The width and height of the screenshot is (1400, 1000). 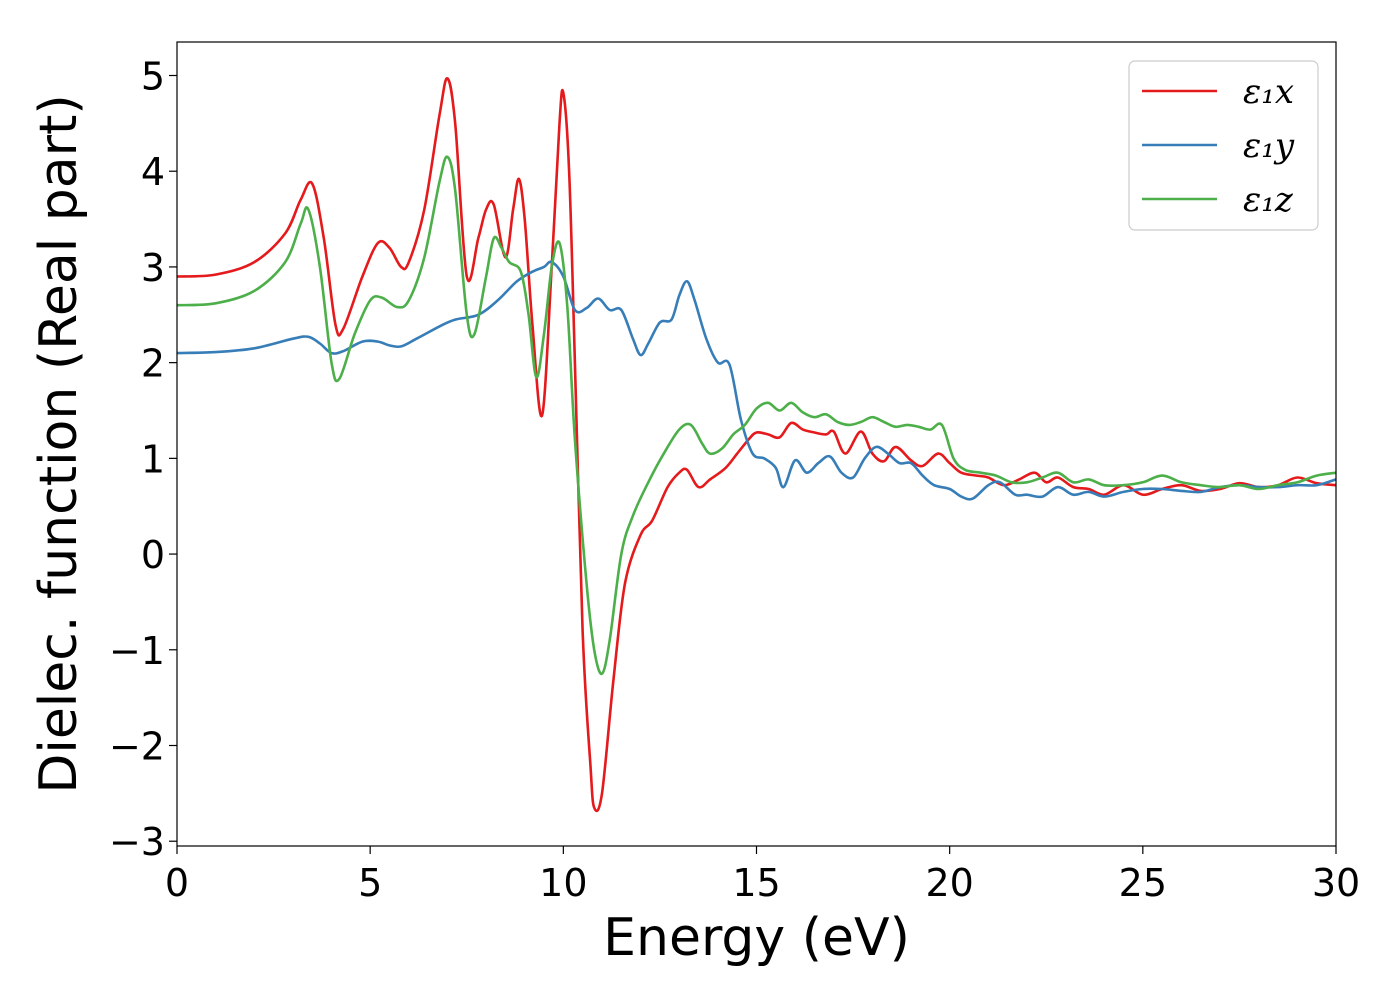 What do you see at coordinates (1269, 146) in the screenshot?
I see `legend-label: ε₁y` at bounding box center [1269, 146].